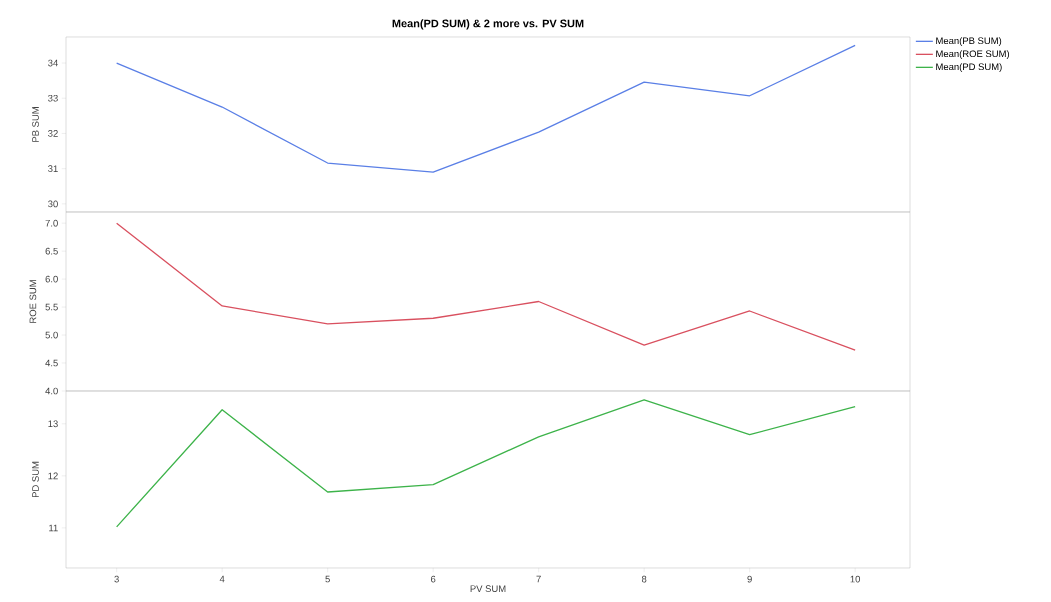 This screenshot has height=602, width=1051. What do you see at coordinates (51, 279) in the screenshot?
I see `y-tick-label: 6.0` at bounding box center [51, 279].